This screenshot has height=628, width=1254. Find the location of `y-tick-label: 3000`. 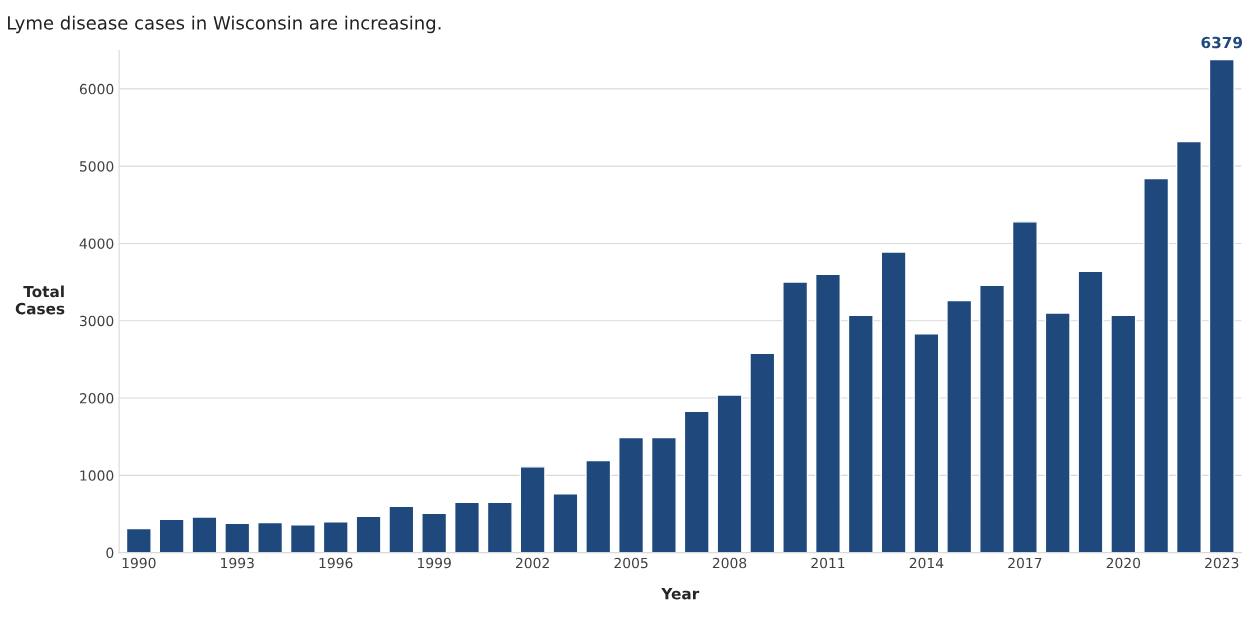

y-tick-label: 3000 is located at coordinates (96, 321).